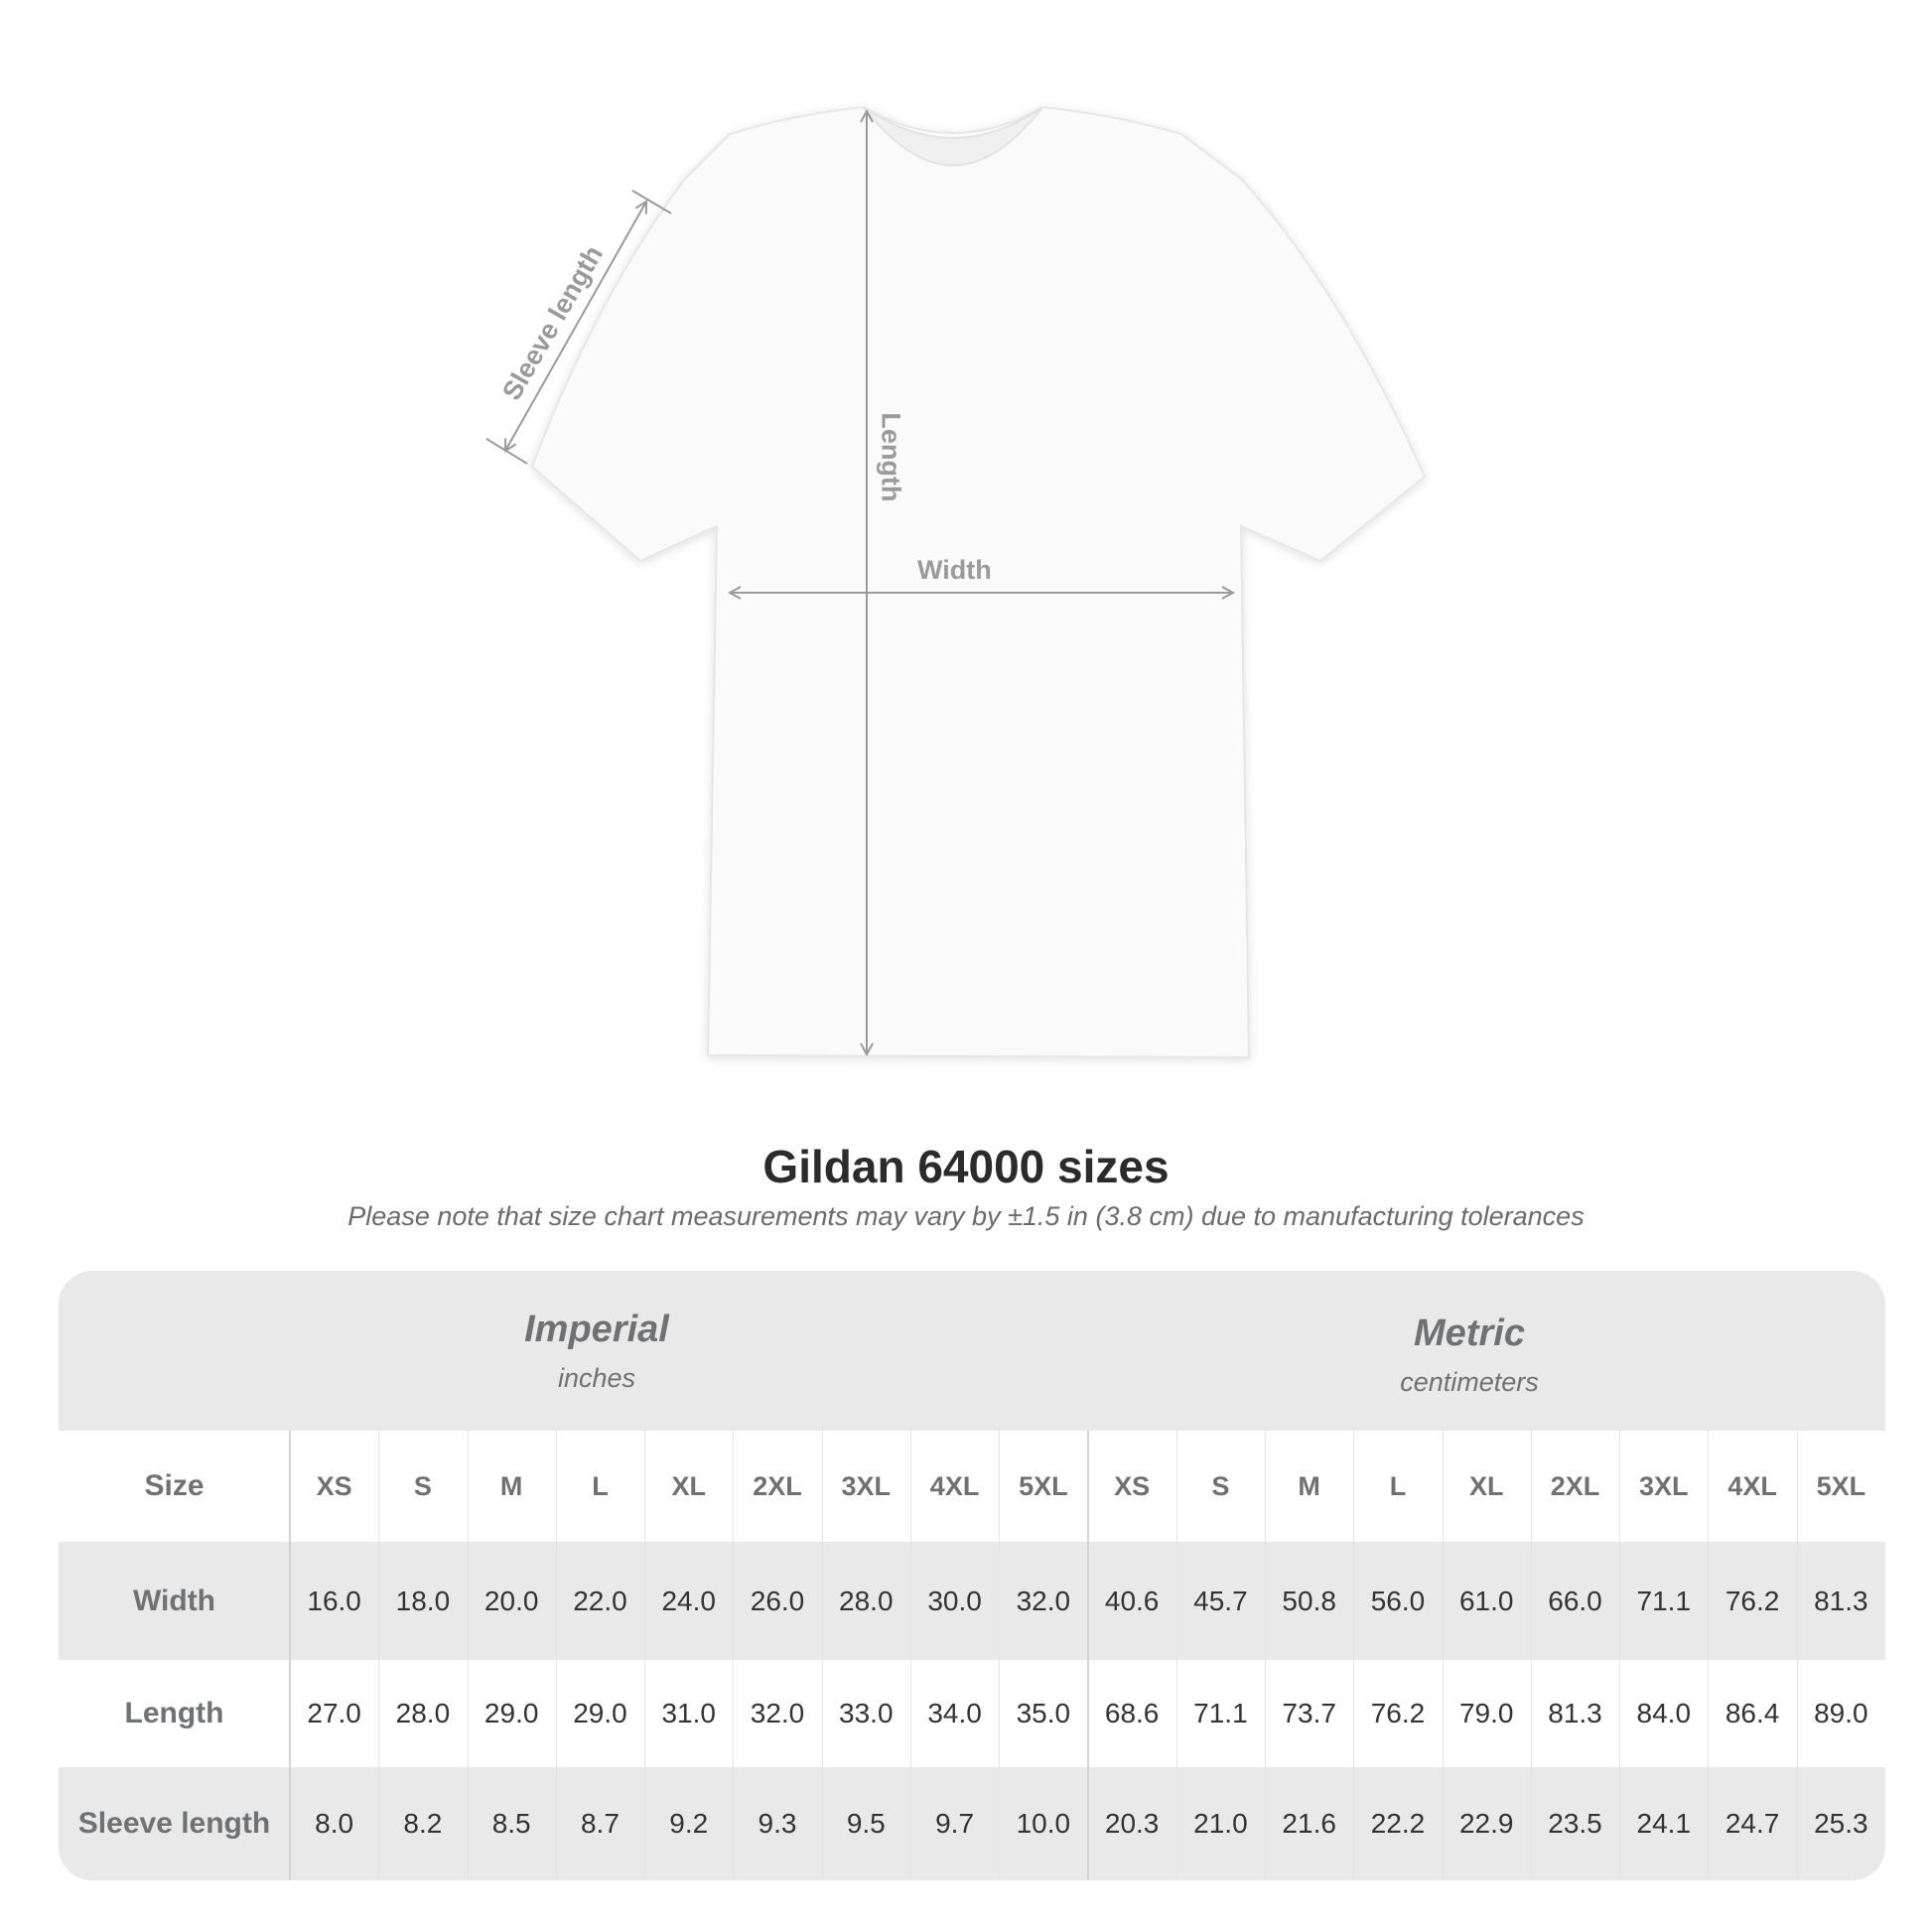  Describe the element at coordinates (955, 1486) in the screenshot. I see `size-header: 4XL` at that location.